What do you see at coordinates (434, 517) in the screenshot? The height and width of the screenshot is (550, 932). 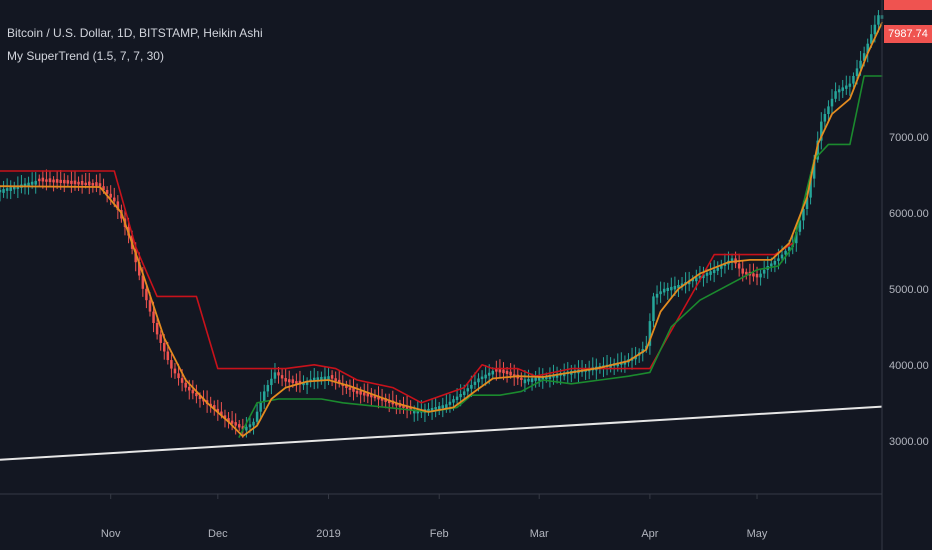 I see `time-axis: Nov Dec 2019 Feb Mar Apr May` at bounding box center [434, 517].